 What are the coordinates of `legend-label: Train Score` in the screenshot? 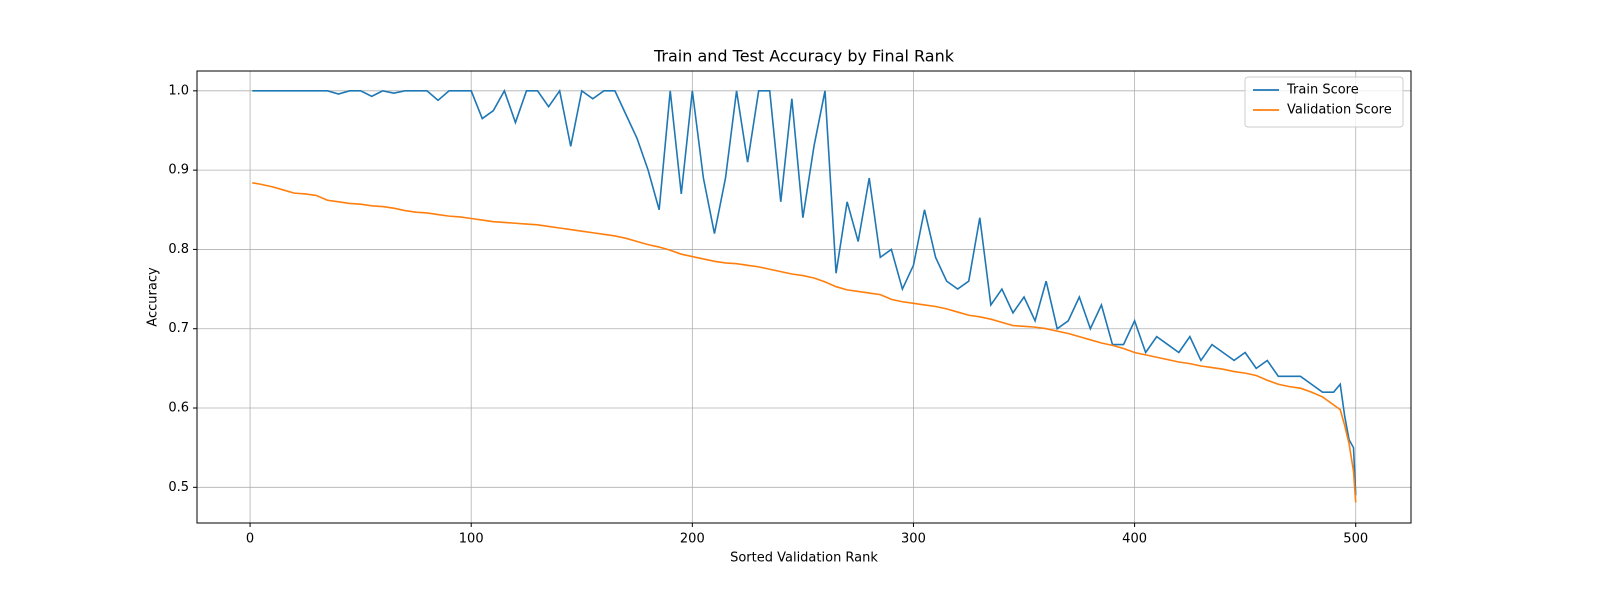 It's located at (1322, 90).